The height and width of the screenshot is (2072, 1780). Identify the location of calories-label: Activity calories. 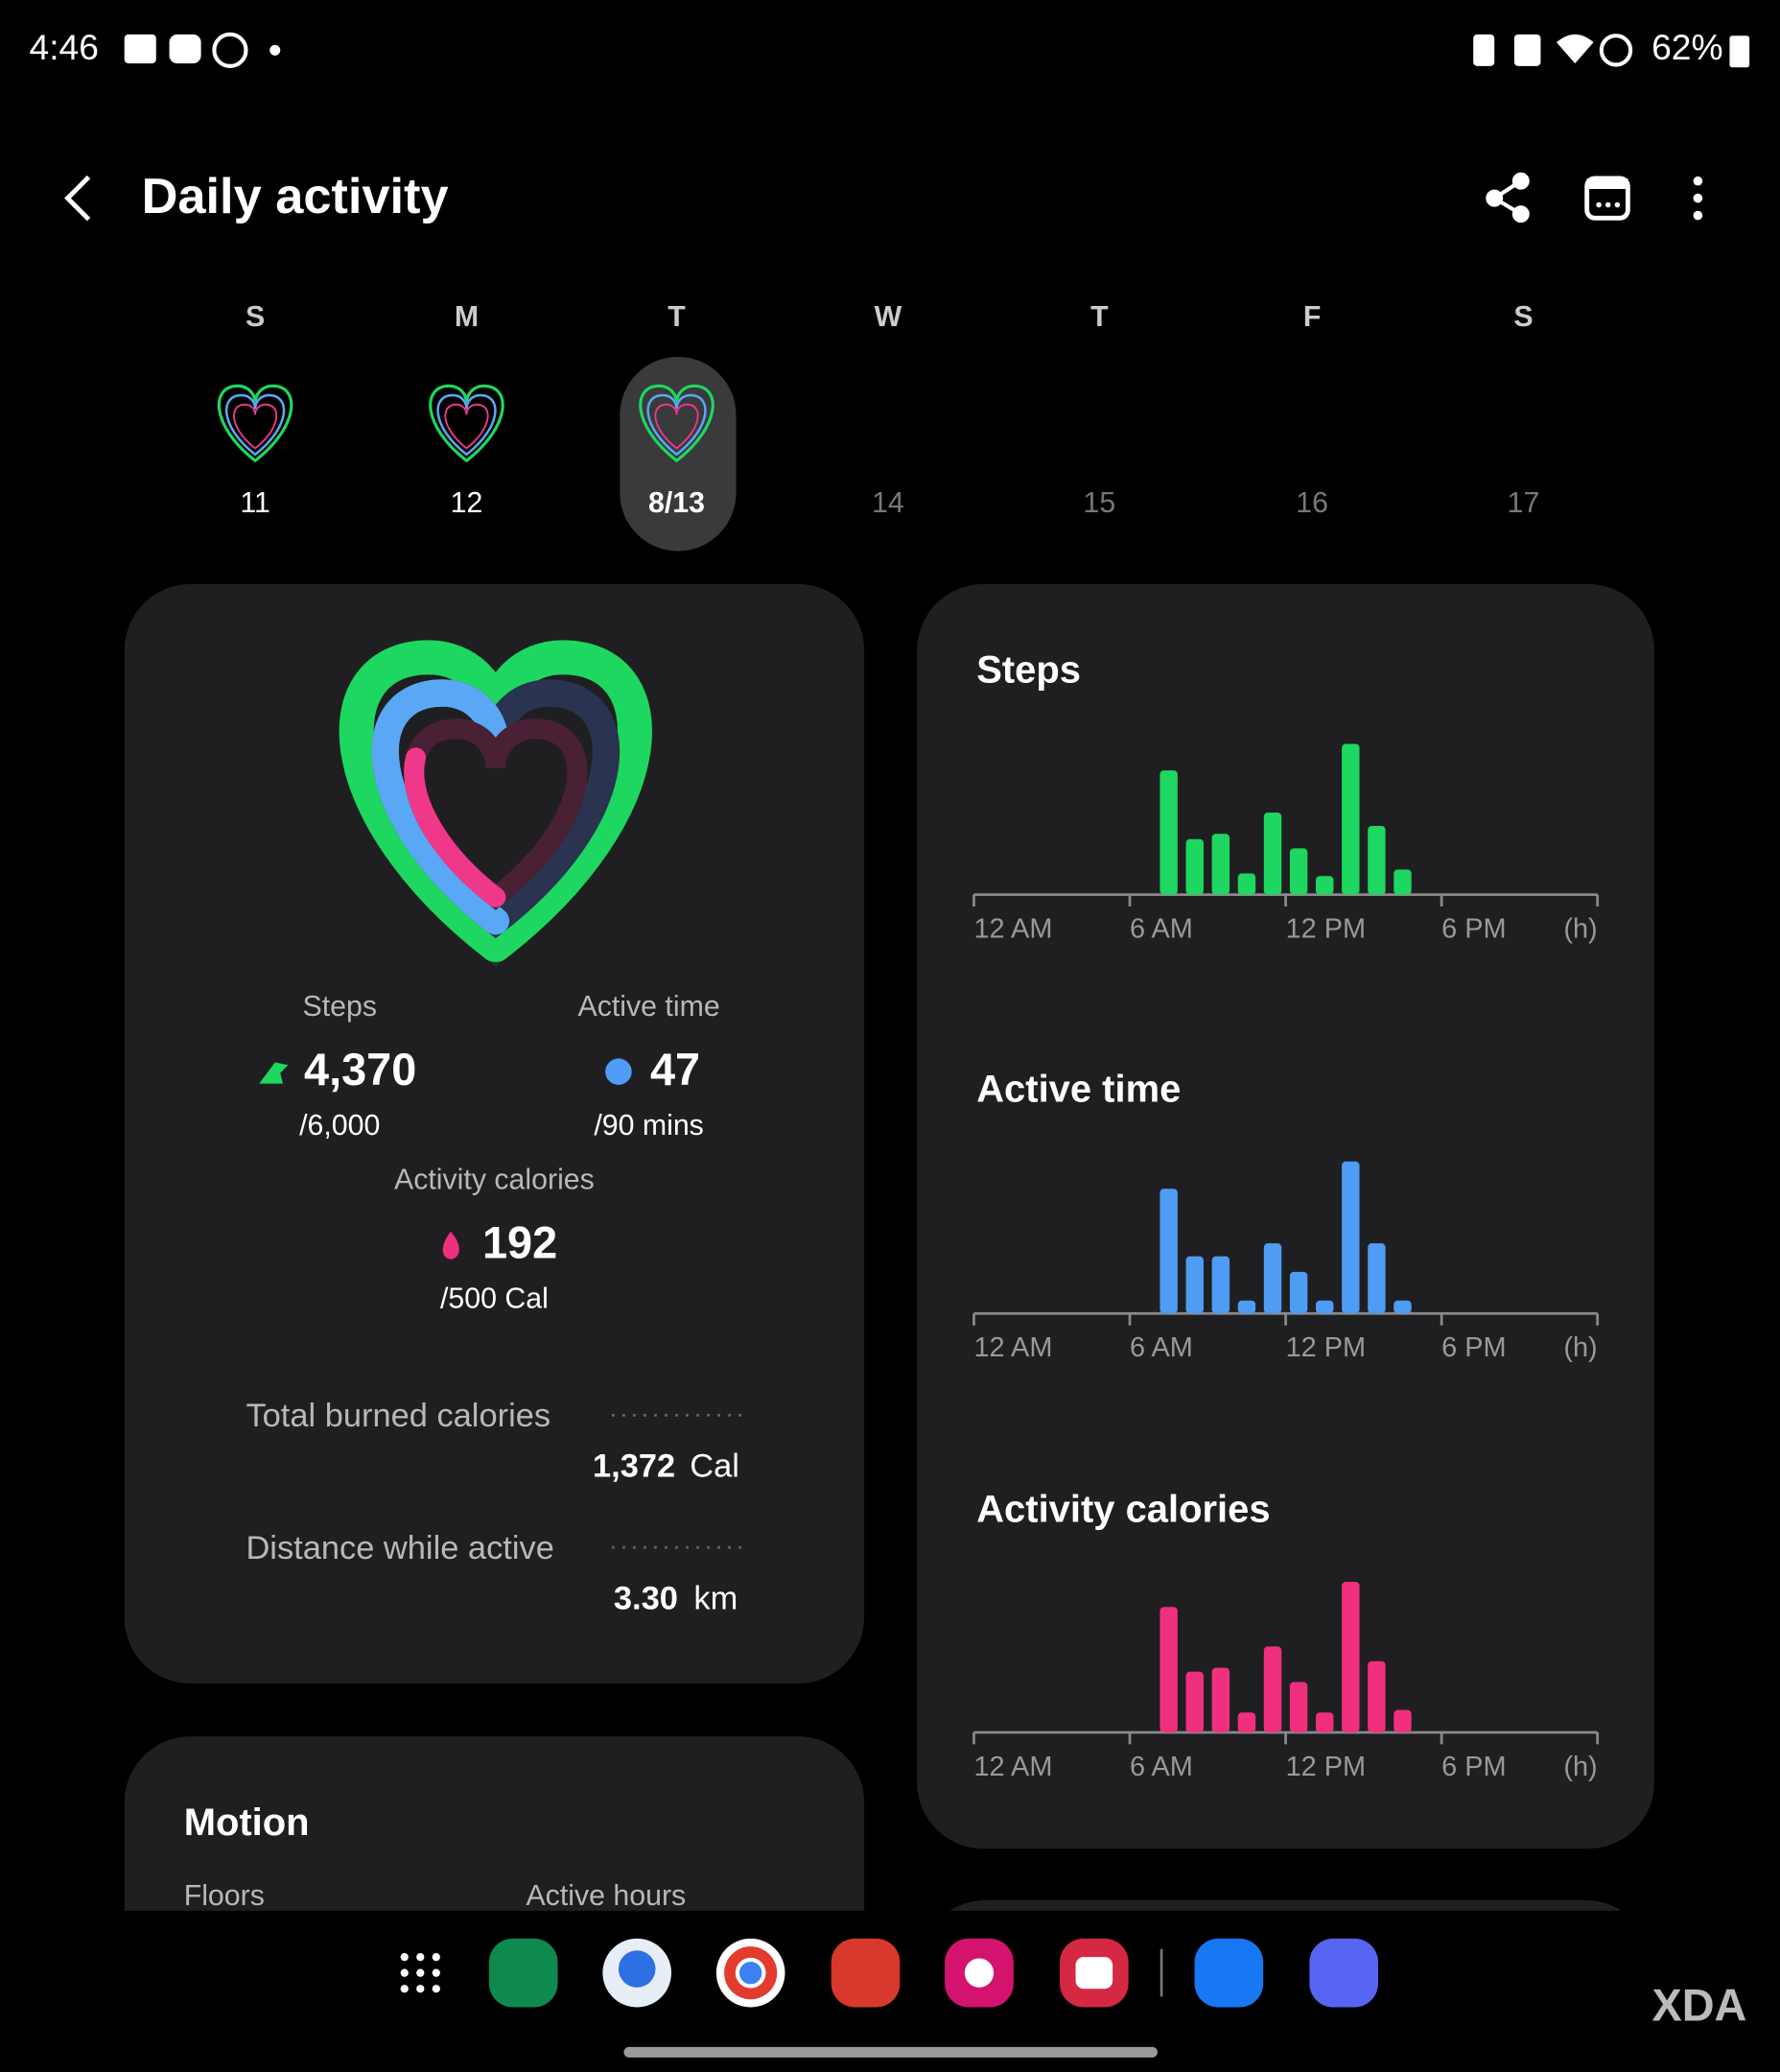
(495, 1180).